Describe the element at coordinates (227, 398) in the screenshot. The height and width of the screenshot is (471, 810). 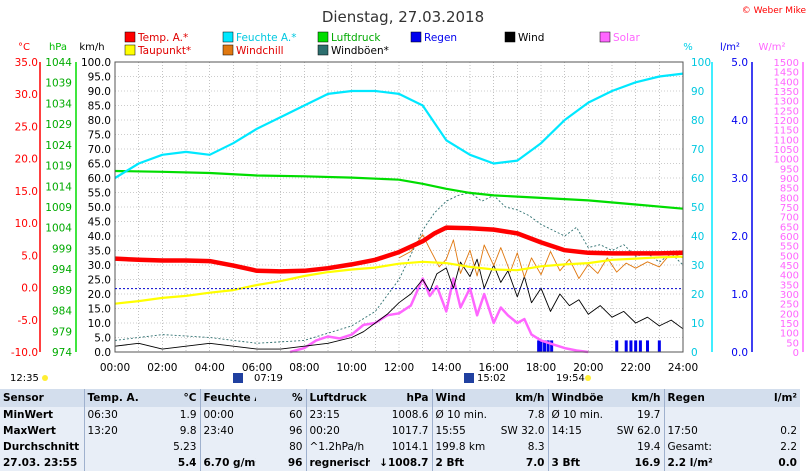
I see `table-header-cell: Feuchte A.` at that location.